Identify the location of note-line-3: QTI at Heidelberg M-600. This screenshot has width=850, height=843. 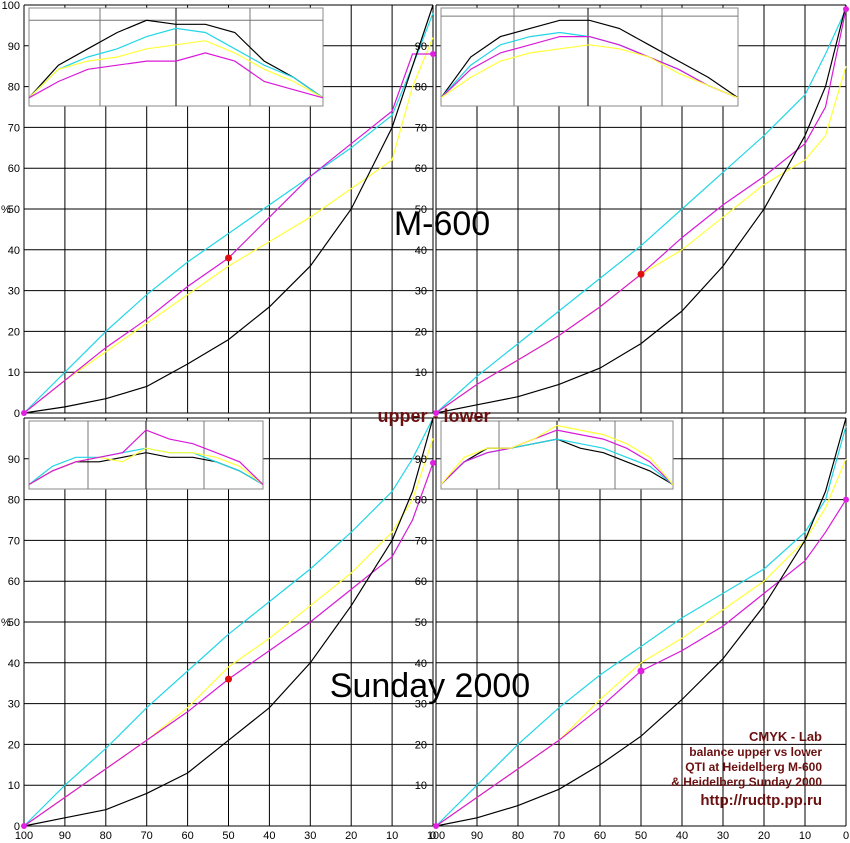
(753, 767).